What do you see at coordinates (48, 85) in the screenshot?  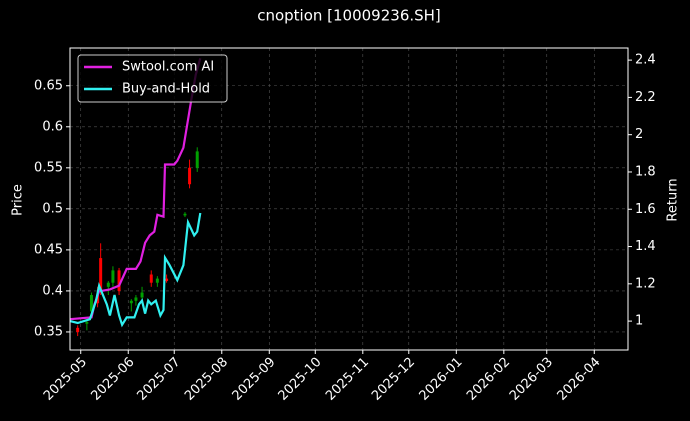 I see `y-tick-label: 0.65` at bounding box center [48, 85].